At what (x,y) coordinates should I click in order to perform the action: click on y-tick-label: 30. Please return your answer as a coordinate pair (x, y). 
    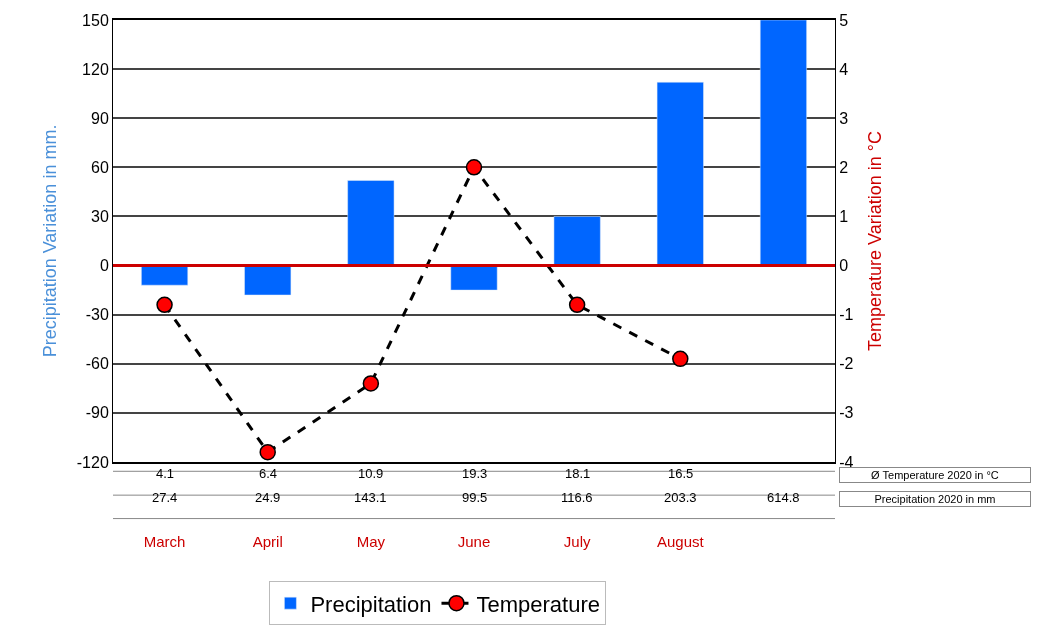
    Looking at the image, I should click on (100, 217).